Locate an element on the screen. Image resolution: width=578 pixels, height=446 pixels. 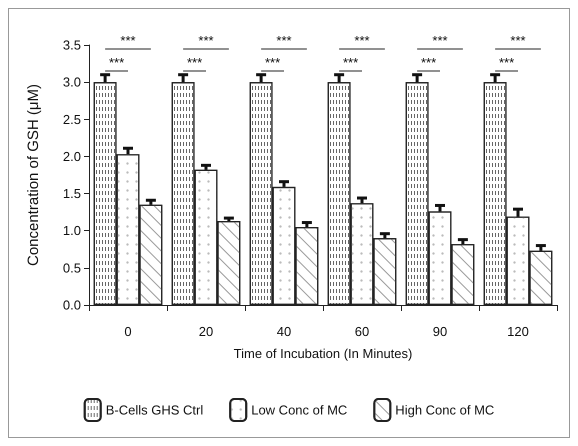
legend-label: High Conc of MC is located at coordinates (444, 410).